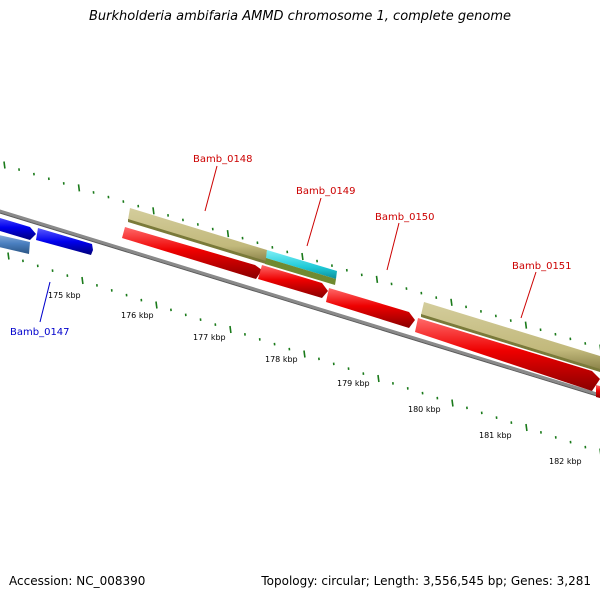  I want to click on gene-label-bamb-0147: Bamb_0147, so click(40, 309).